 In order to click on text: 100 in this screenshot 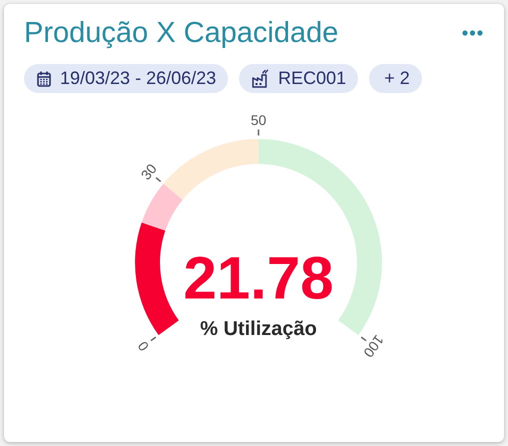, I will do `click(374, 346)`.